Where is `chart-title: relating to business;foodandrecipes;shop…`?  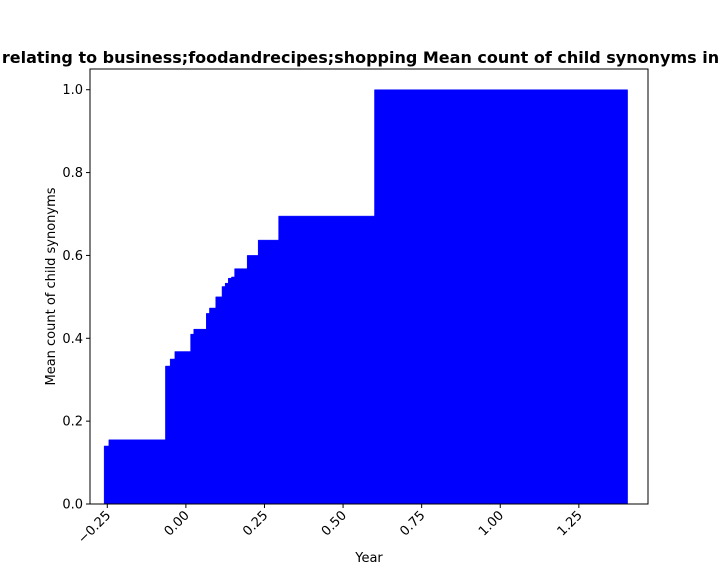 chart-title: relating to business;foodandrecipes;shop… is located at coordinates (361, 57).